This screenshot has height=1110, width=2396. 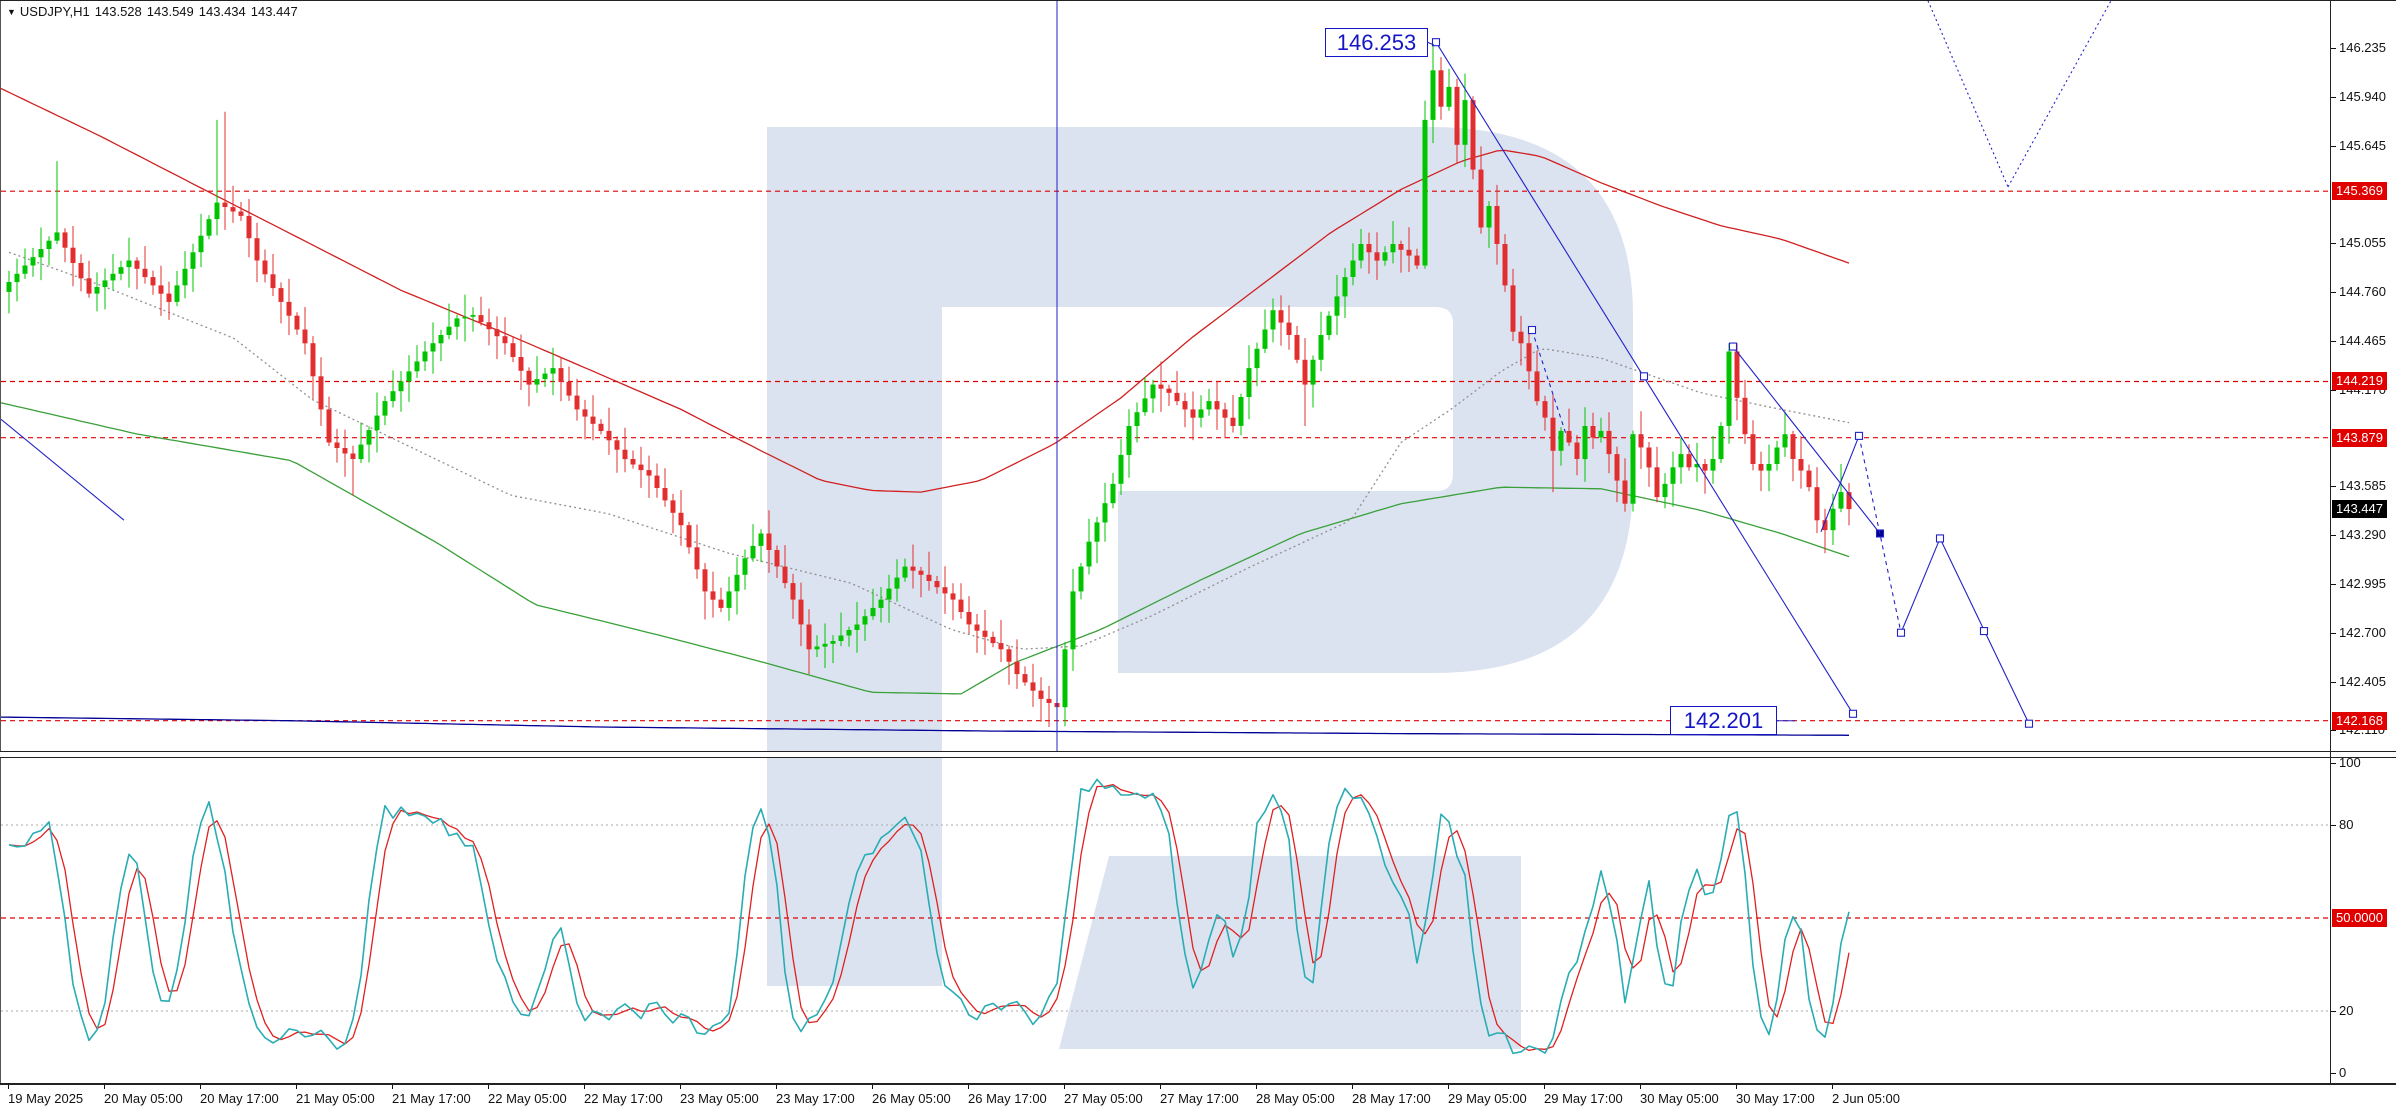 What do you see at coordinates (2359, 381) in the screenshot?
I see `level-price-badge: 144.219` at bounding box center [2359, 381].